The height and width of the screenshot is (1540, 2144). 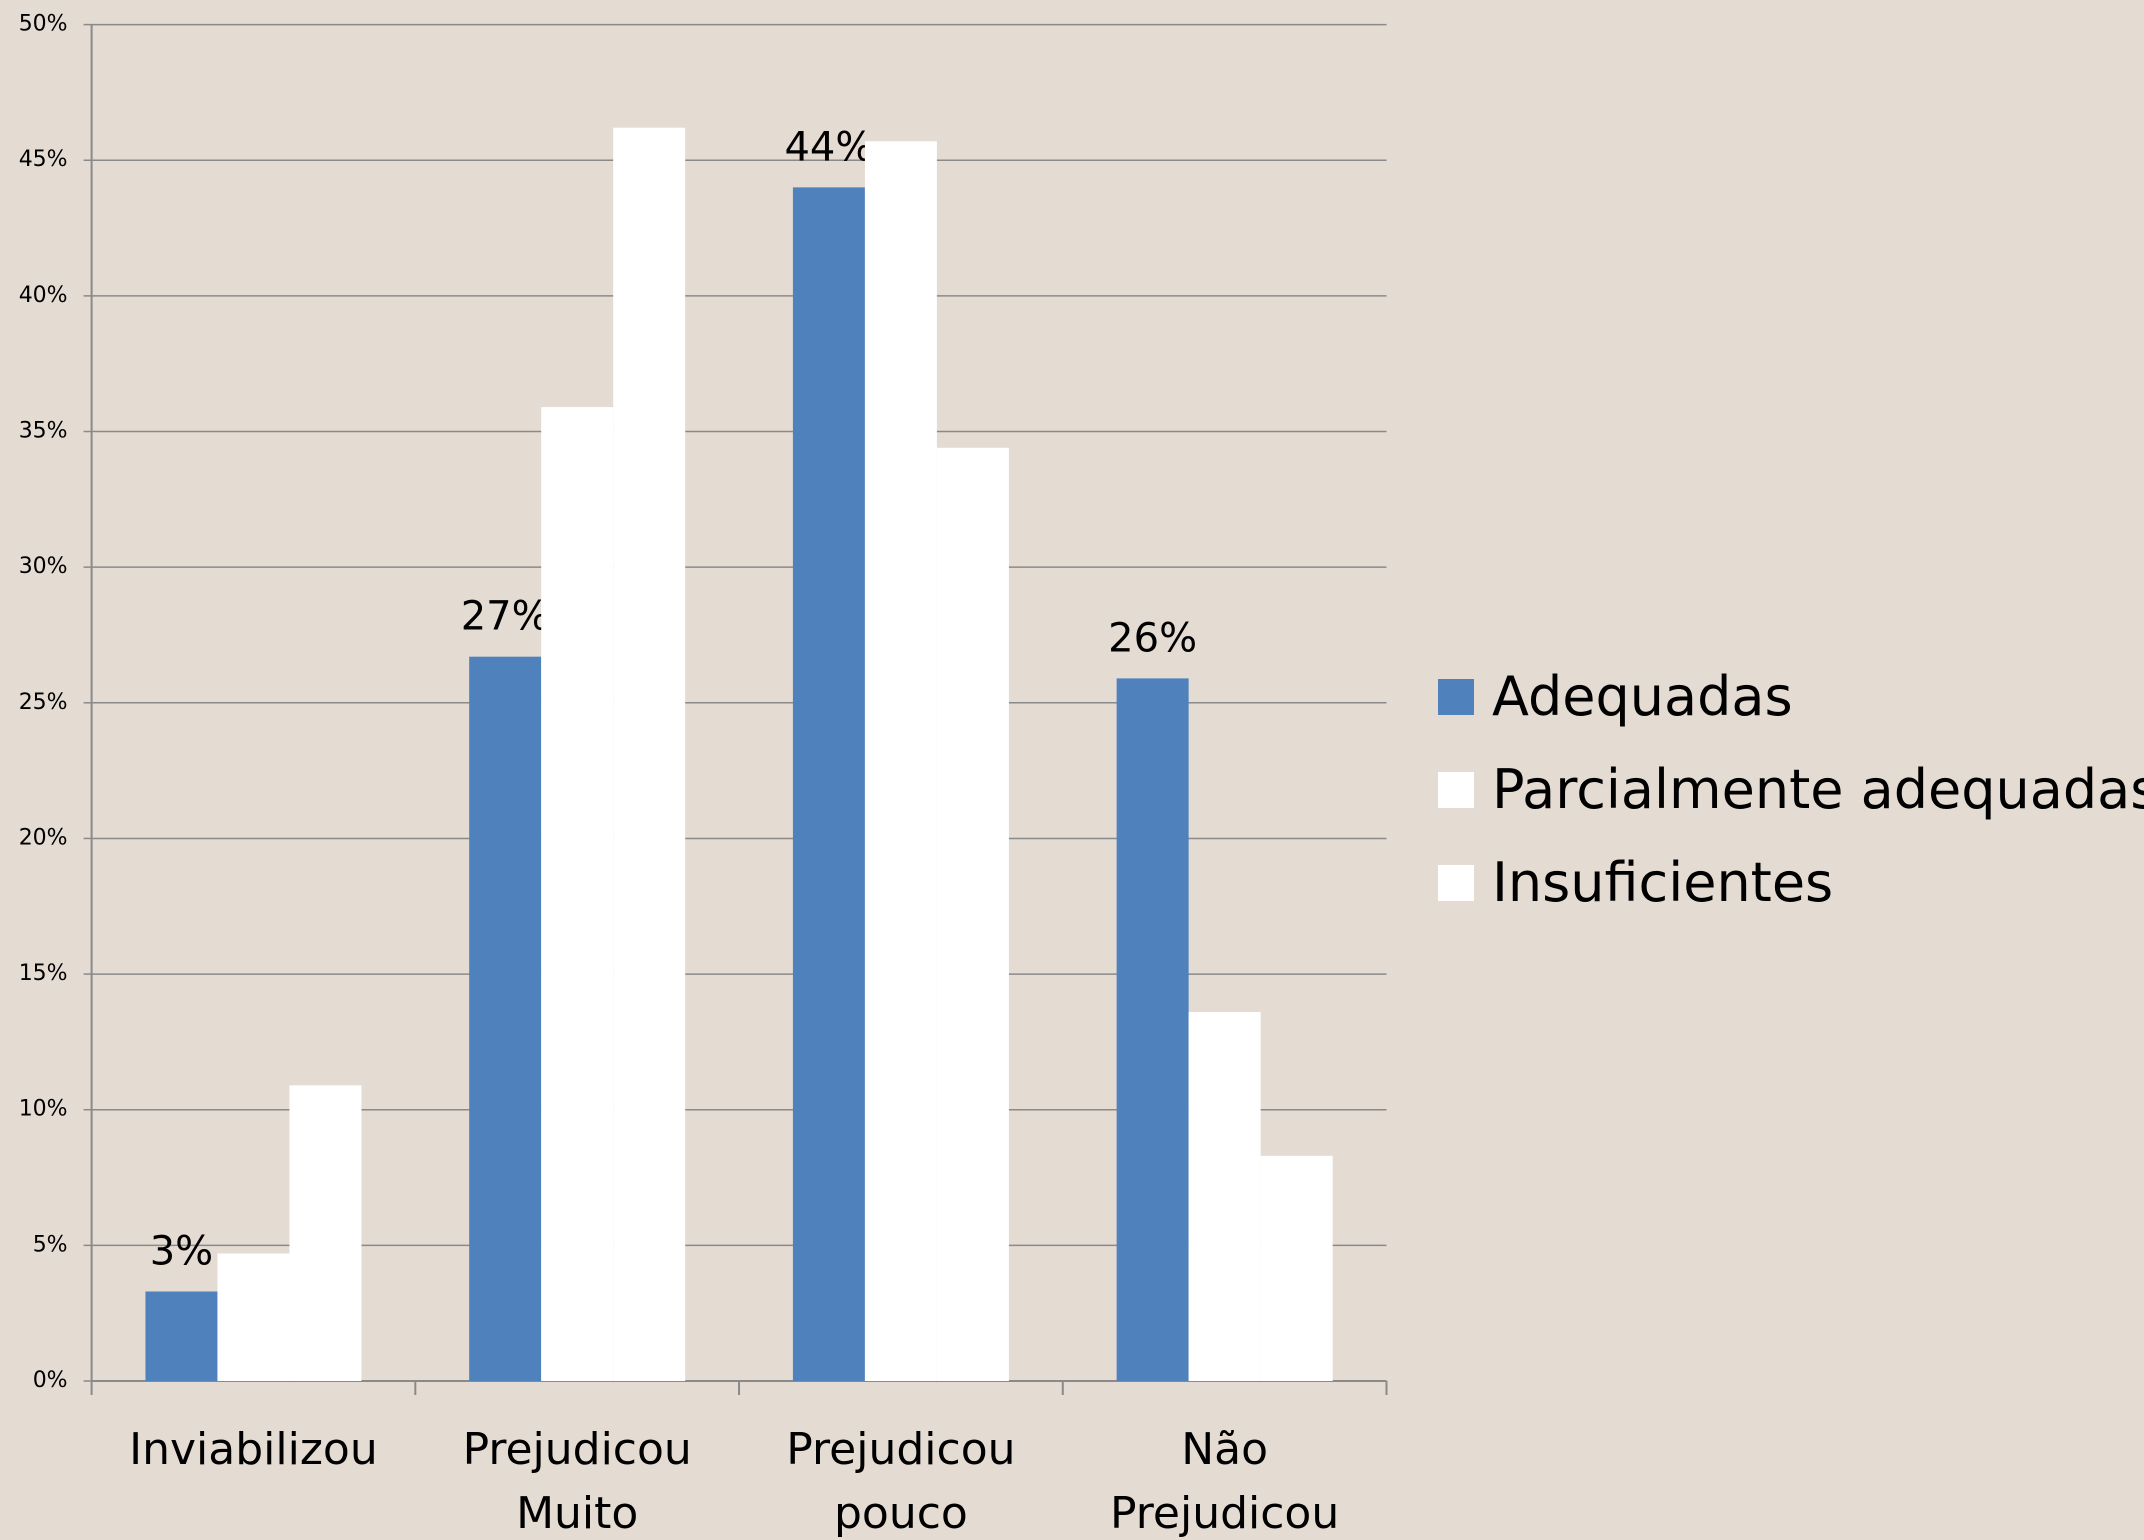 I want to click on data-label: 27%, so click(x=505, y=617).